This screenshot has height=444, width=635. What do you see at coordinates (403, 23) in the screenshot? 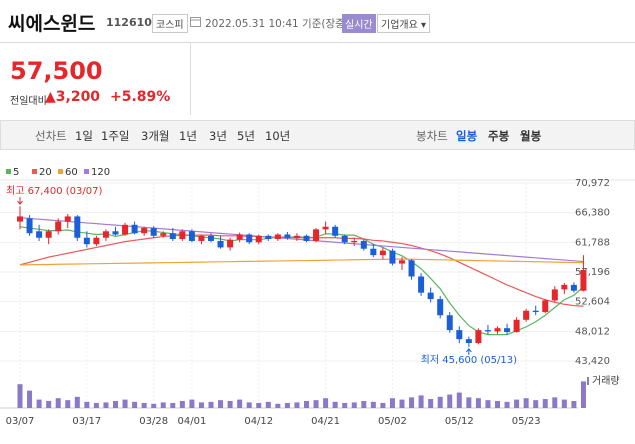
I see `company-info-button: 기업개요 ▾` at bounding box center [403, 23].